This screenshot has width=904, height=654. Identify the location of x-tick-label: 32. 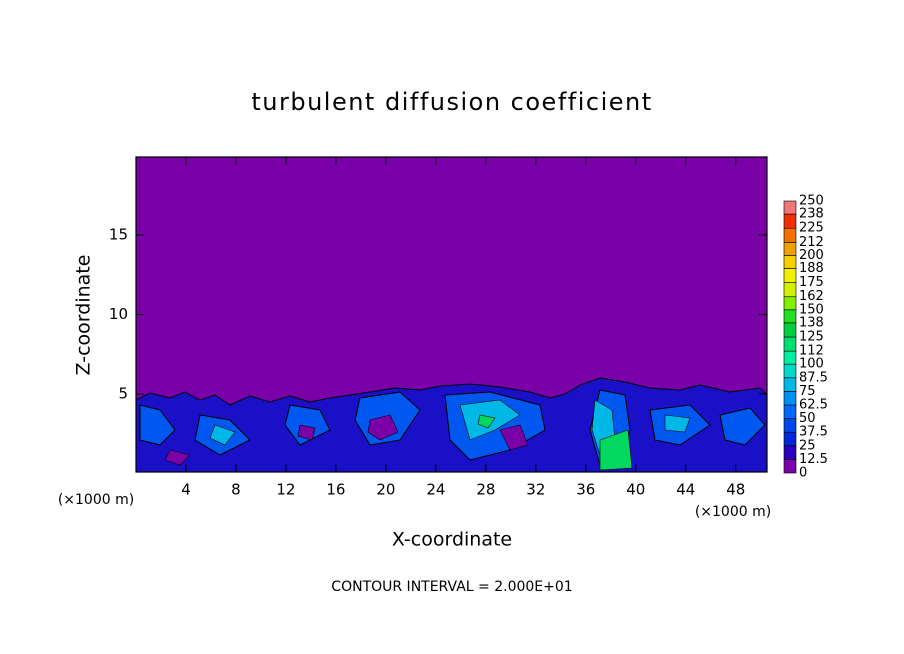
(535, 490).